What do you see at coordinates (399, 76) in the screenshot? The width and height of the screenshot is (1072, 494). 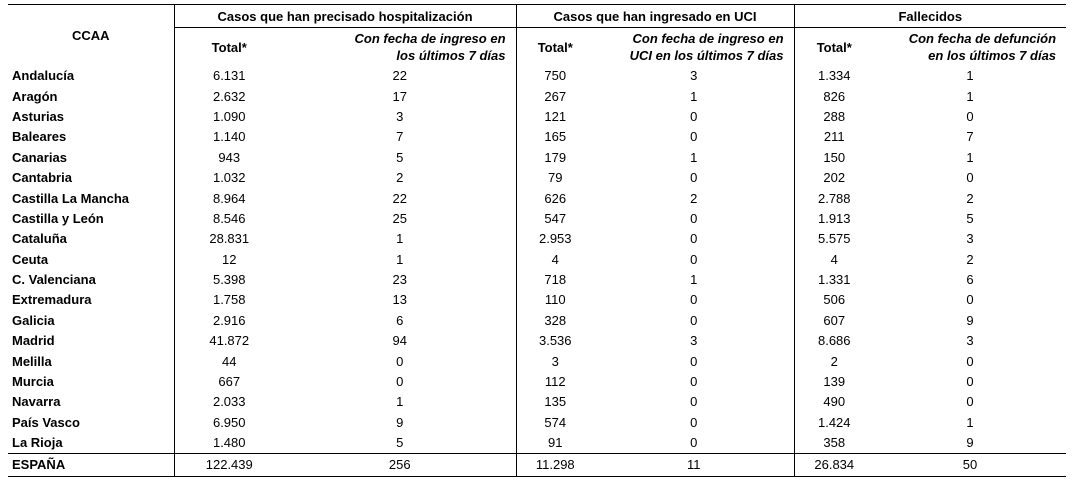 I see `hosp-7days-cell: 22` at bounding box center [399, 76].